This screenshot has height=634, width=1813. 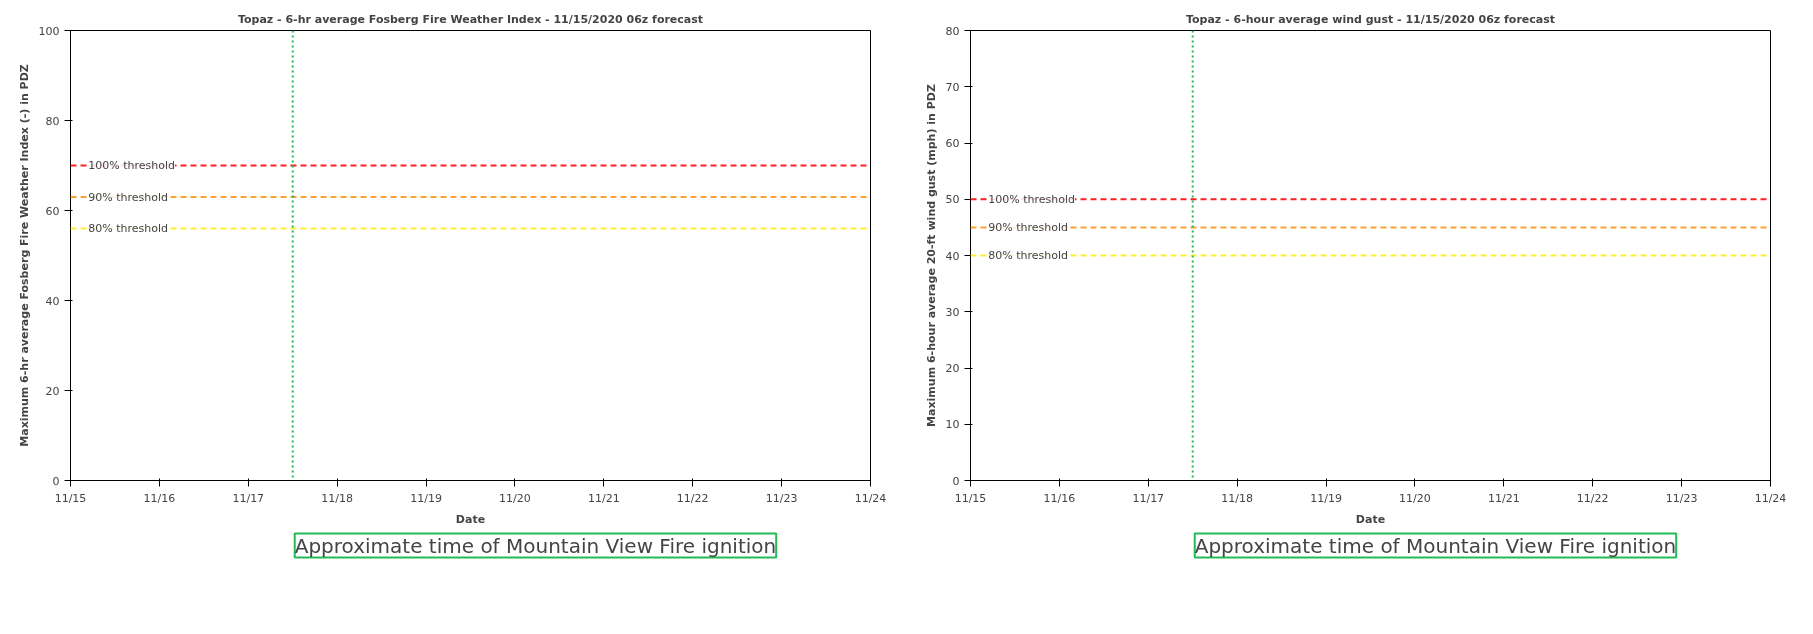 I want to click on y-axis-title: Maximum 6-hr average Fosberg Fire Weather Index (-) in PDZ, so click(x=24, y=255).